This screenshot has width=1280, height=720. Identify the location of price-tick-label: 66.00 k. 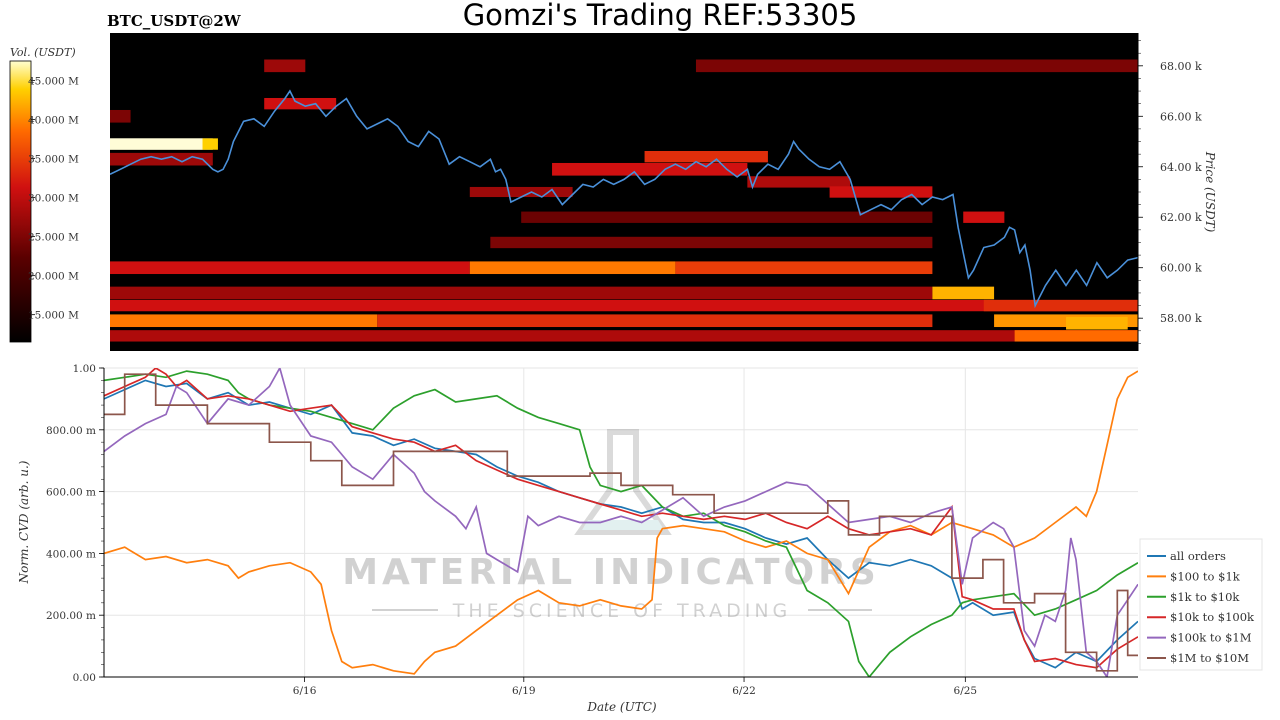
(1181, 116).